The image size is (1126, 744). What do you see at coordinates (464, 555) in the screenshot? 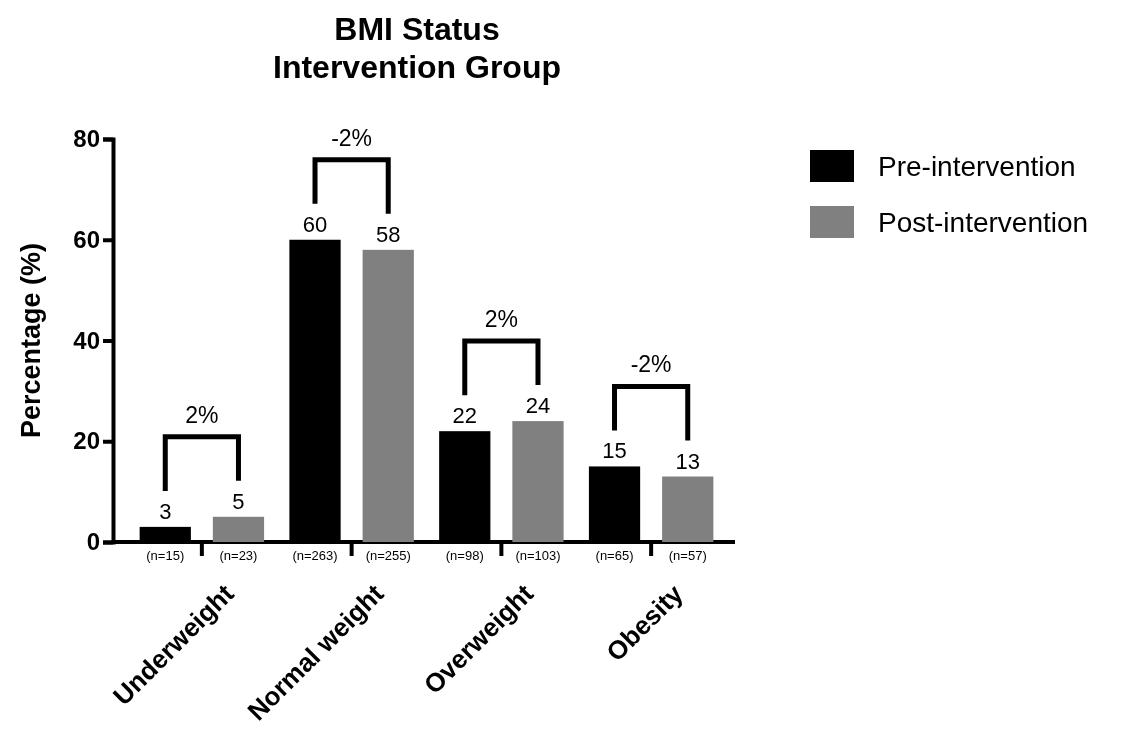
I see `text: (n=98)` at bounding box center [464, 555].